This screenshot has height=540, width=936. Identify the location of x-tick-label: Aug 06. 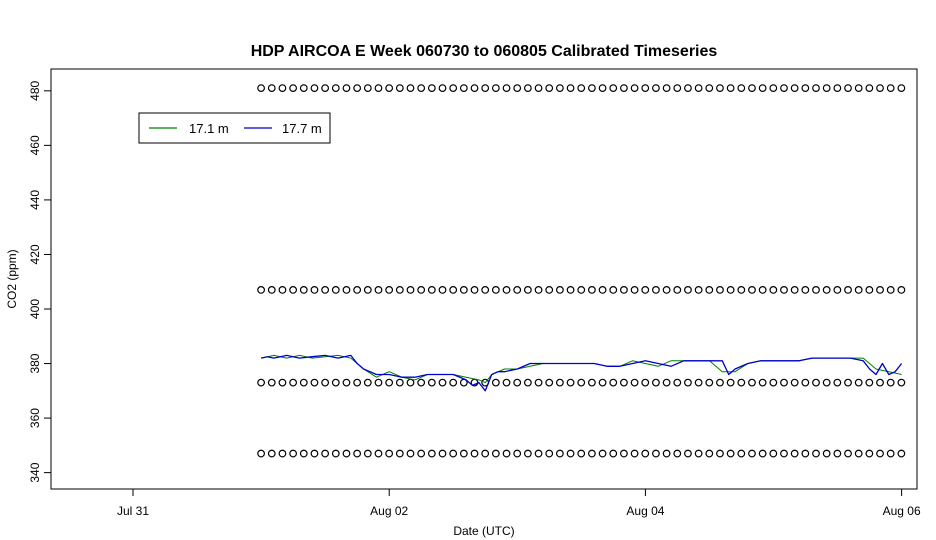
(902, 511).